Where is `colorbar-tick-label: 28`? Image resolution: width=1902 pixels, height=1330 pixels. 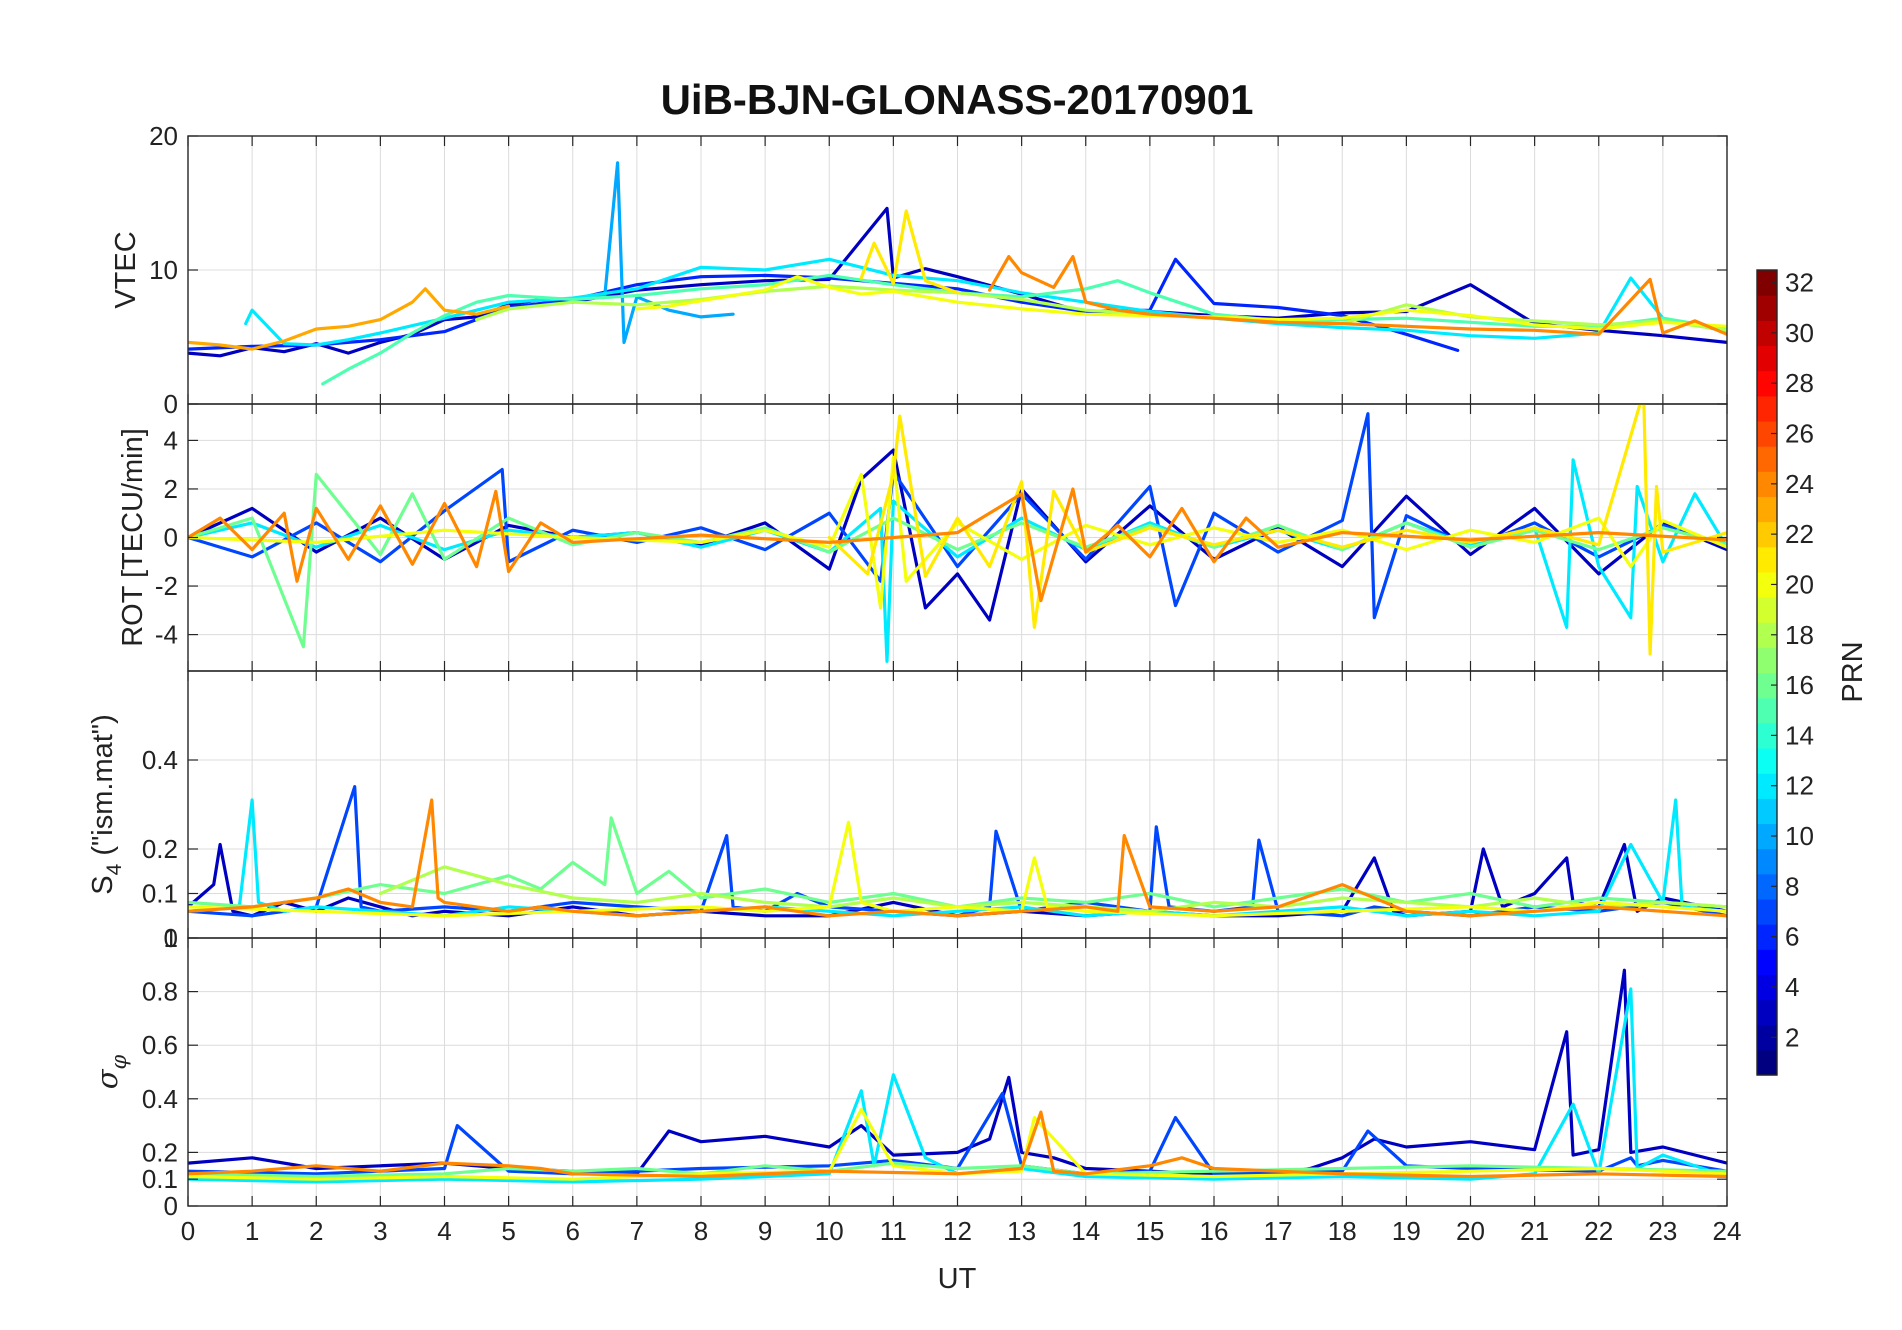 colorbar-tick-label: 28 is located at coordinates (1799, 383).